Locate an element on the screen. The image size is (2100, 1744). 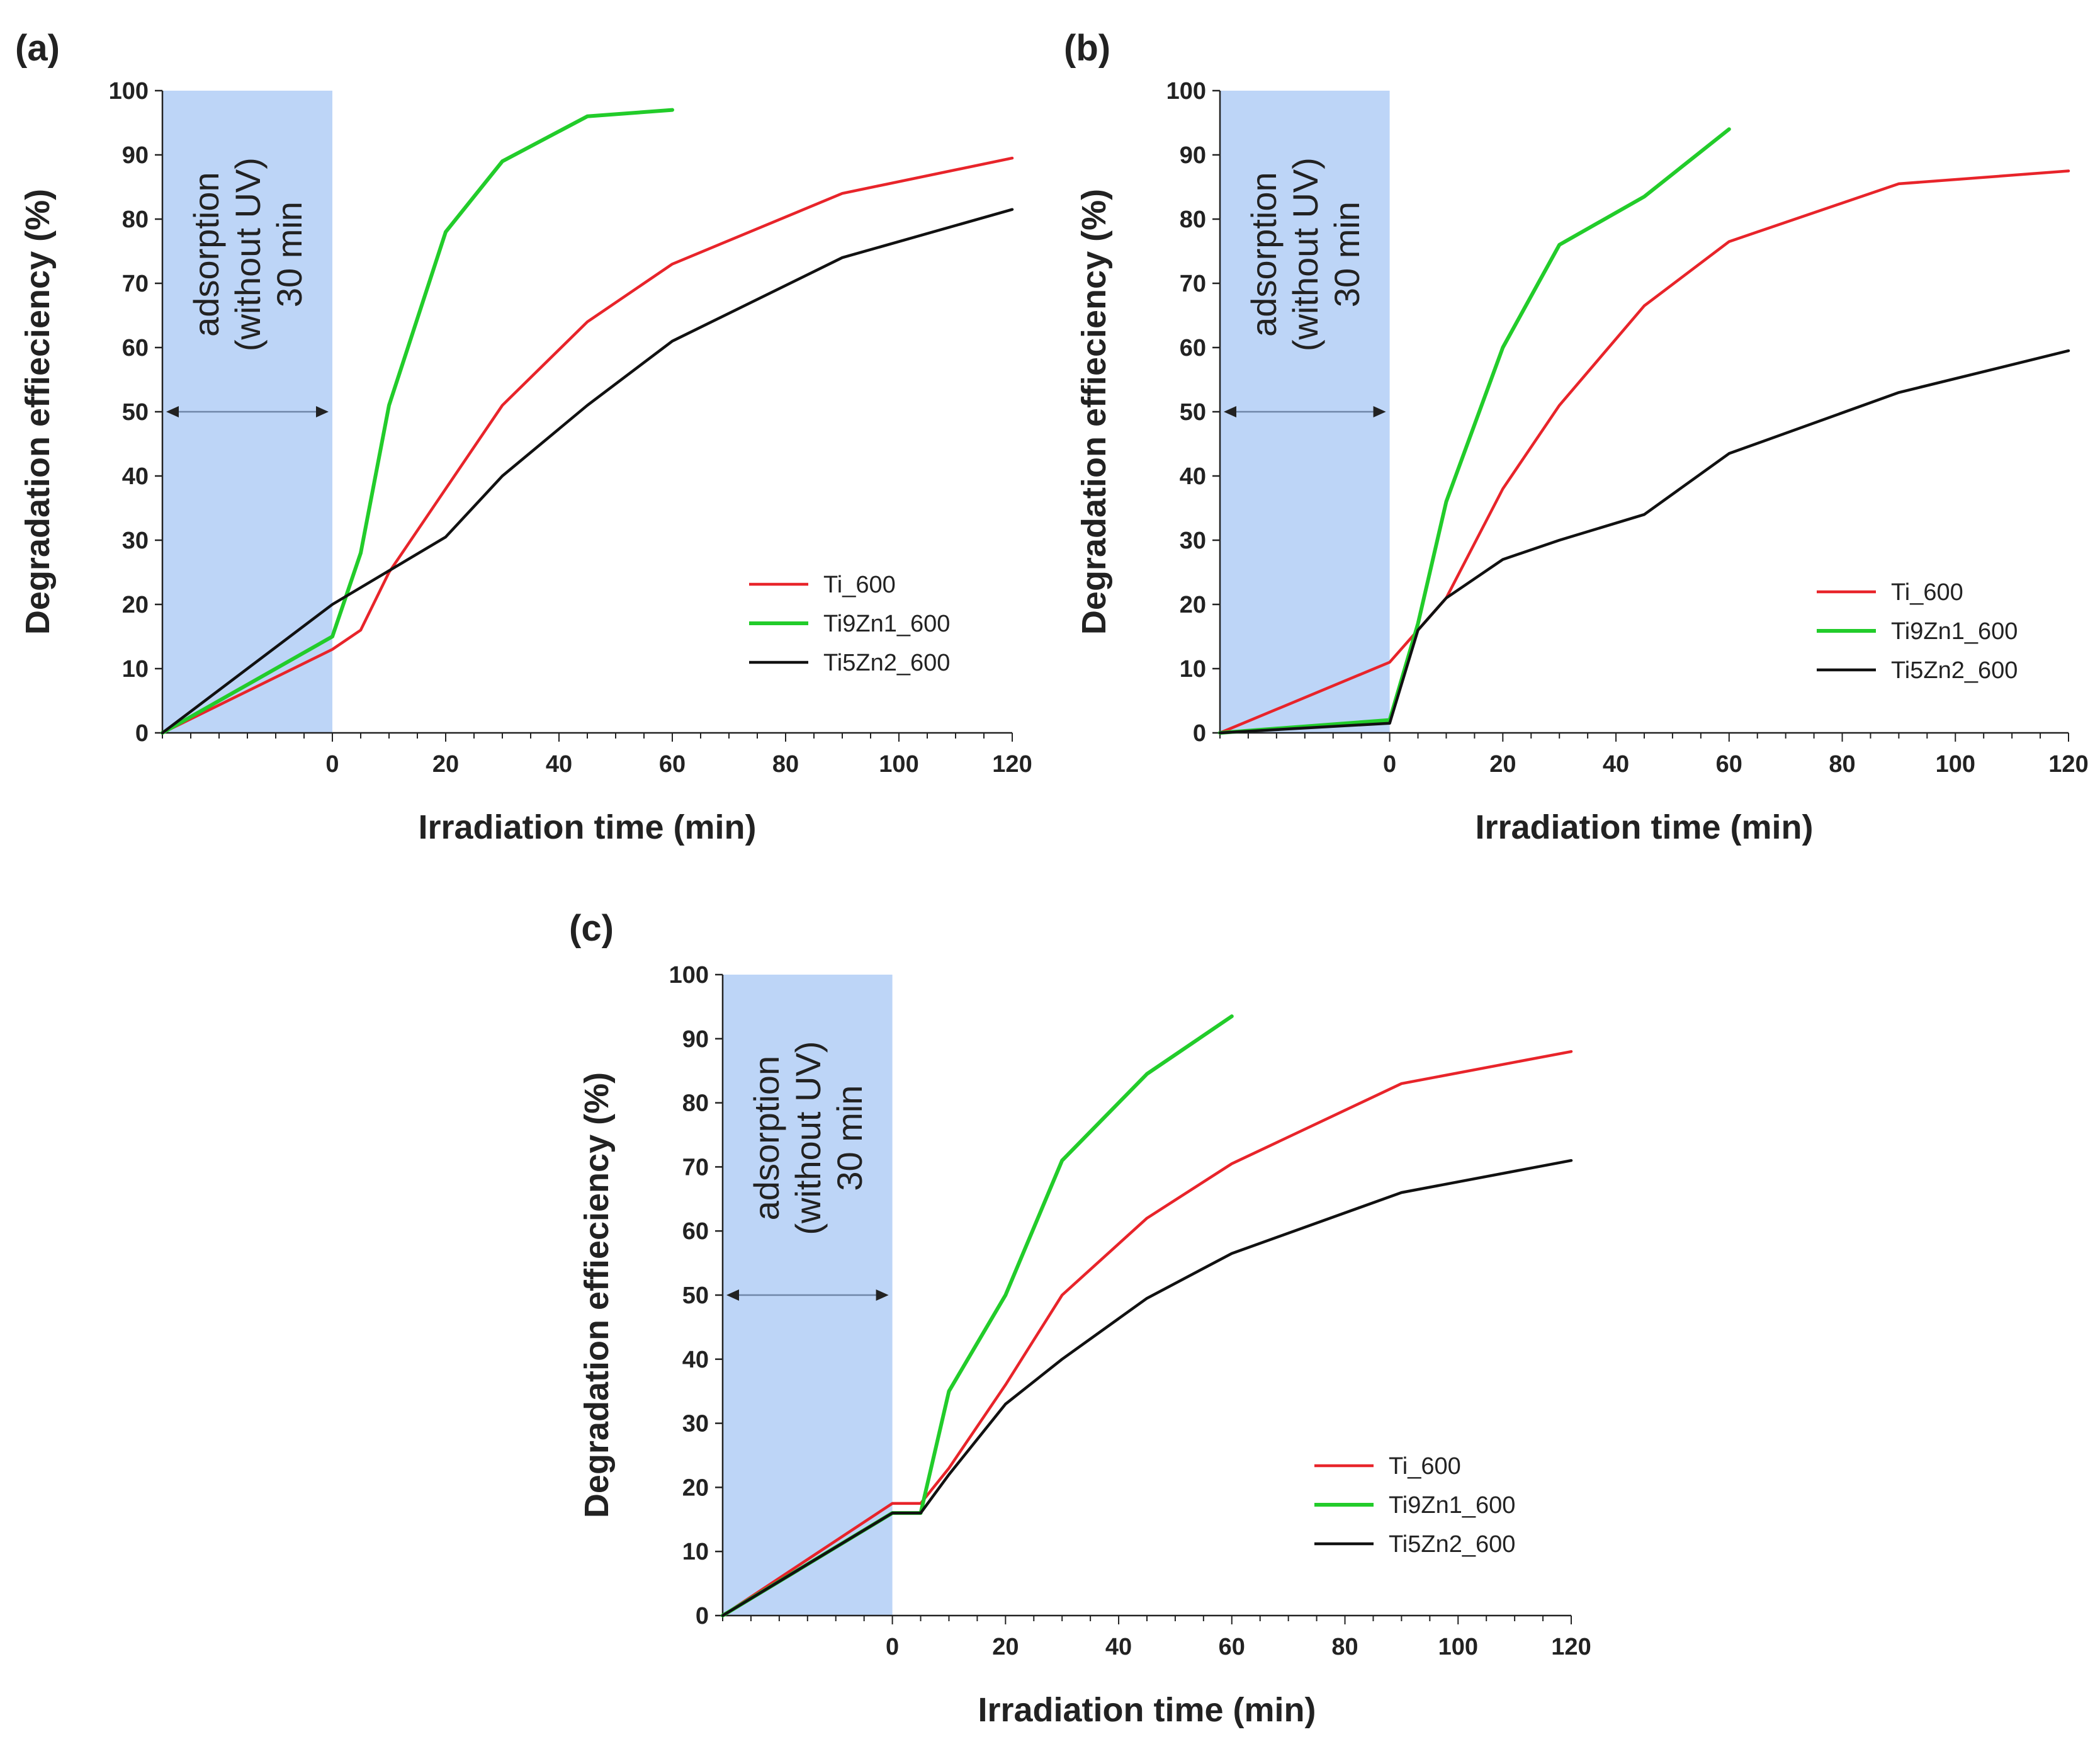
chart-c-x-tick-label: 60 is located at coordinates (1232, 1647).